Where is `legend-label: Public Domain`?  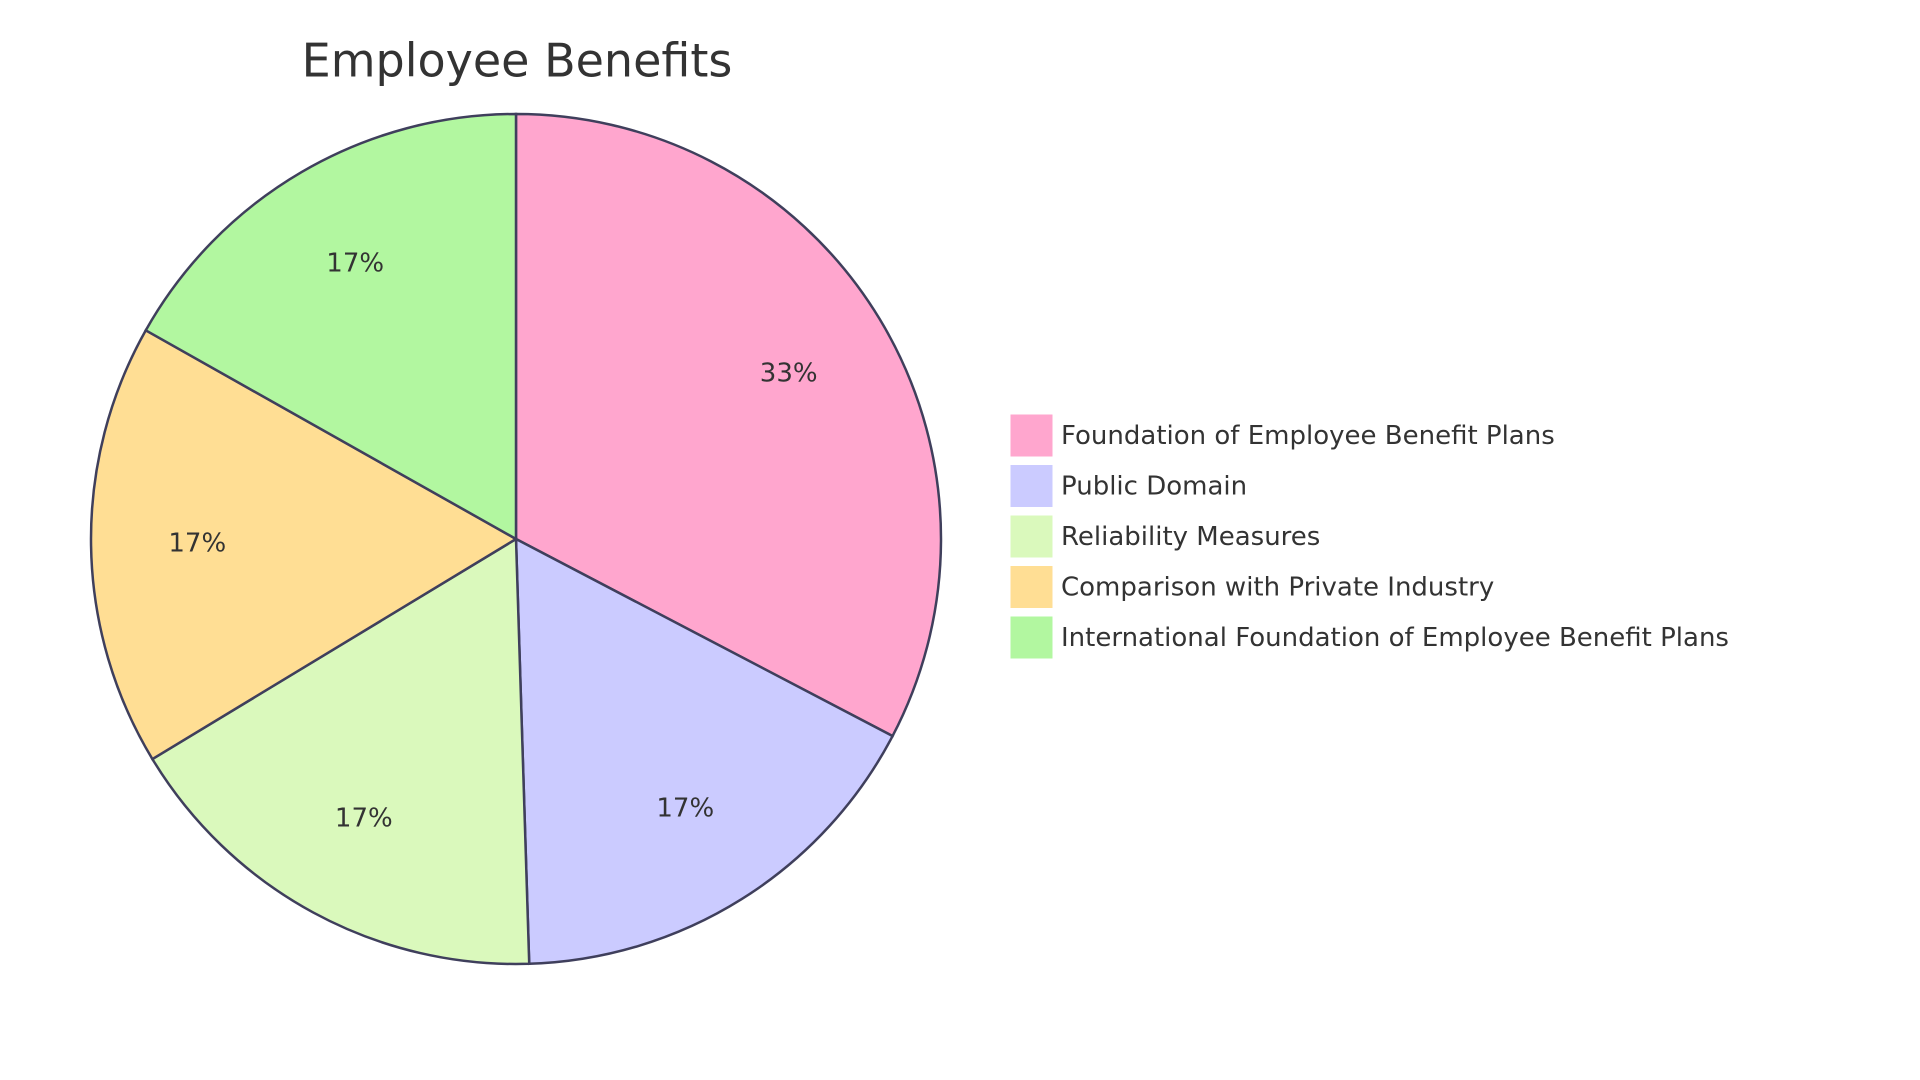
legend-label: Public Domain is located at coordinates (1154, 487).